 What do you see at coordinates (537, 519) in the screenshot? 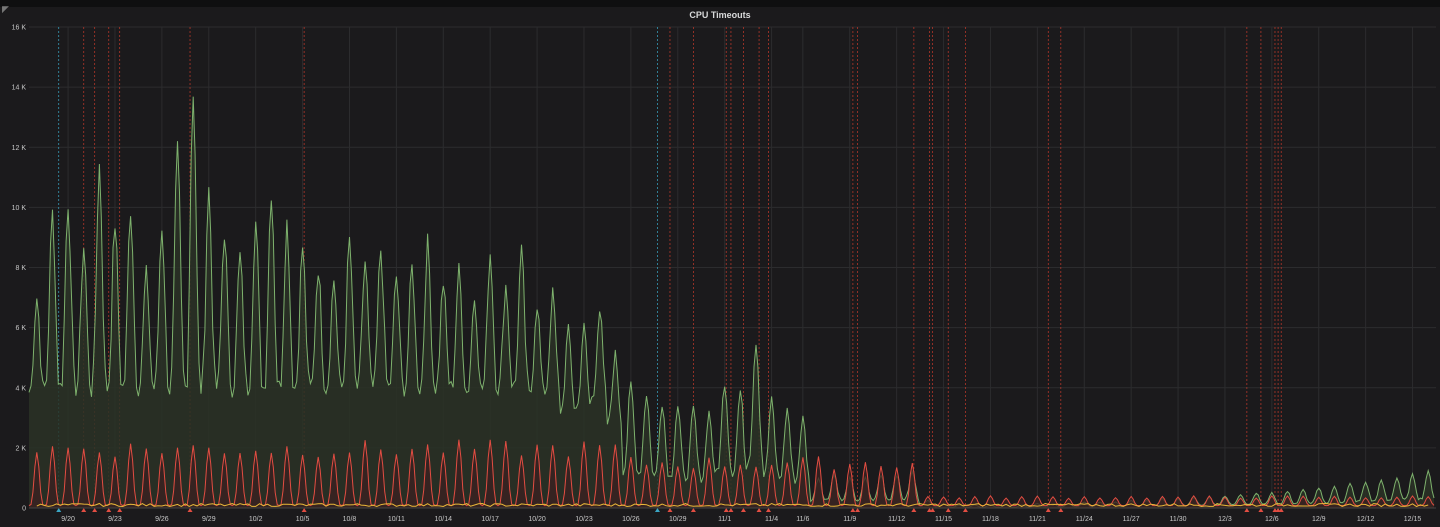
I see `x-tick-label: 10/20` at bounding box center [537, 519].